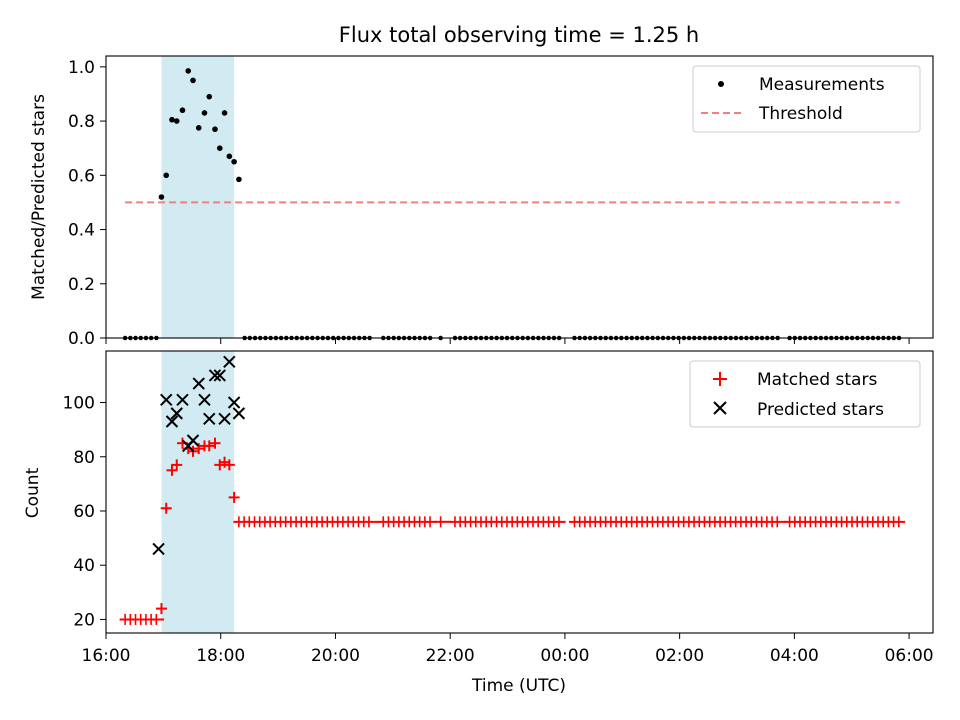 The height and width of the screenshot is (720, 960). I want to click on y-tick-label: 0.6, so click(81, 176).